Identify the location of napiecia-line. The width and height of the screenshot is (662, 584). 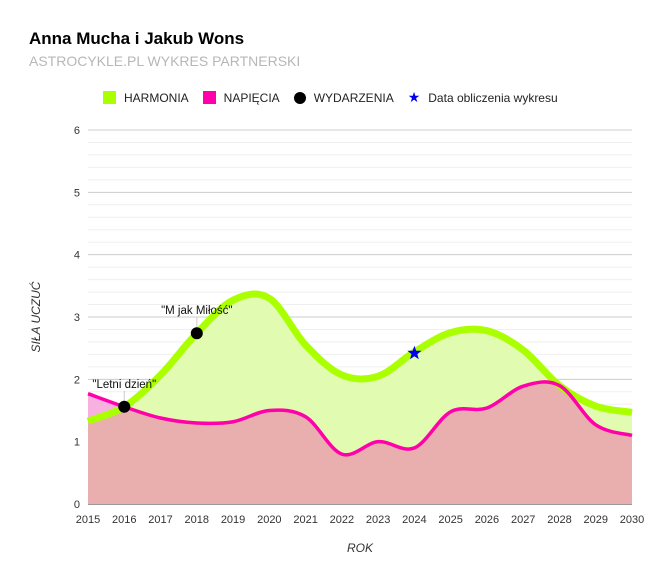
(360, 418).